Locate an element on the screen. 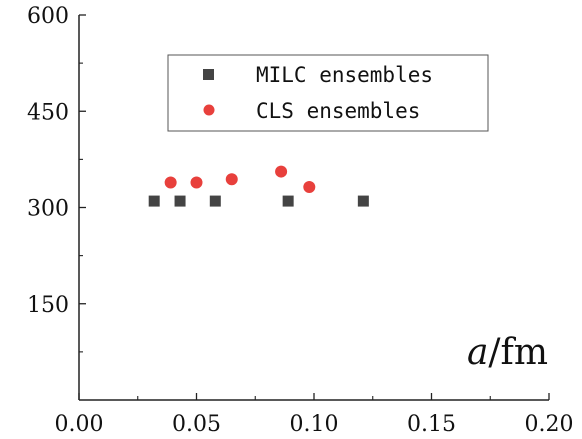  legend: MILC ensembles CLS ensembles is located at coordinates (328, 93).